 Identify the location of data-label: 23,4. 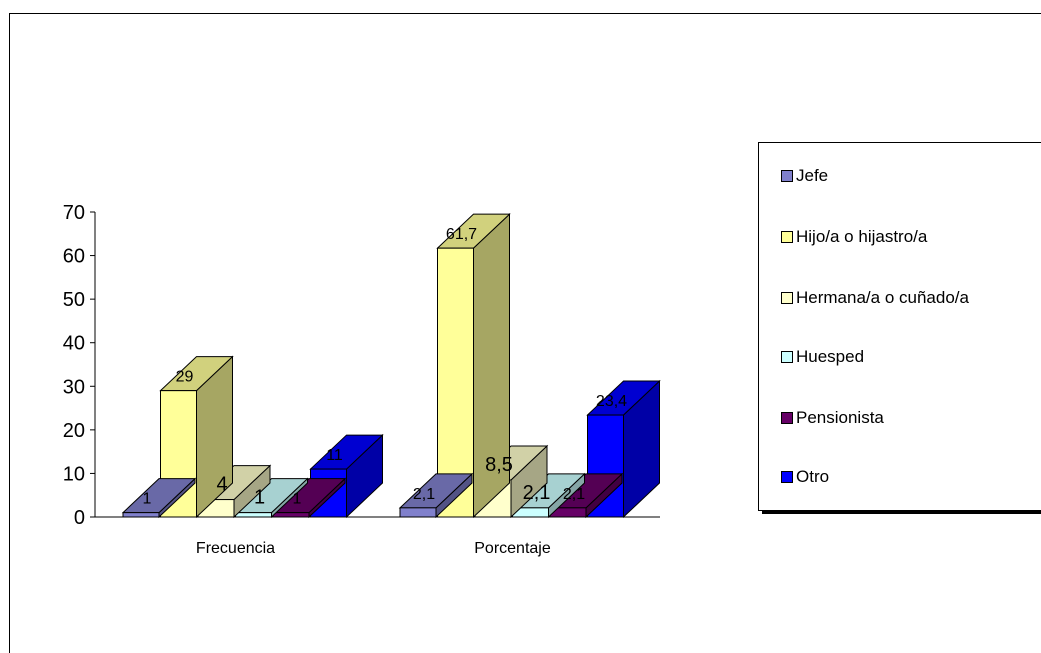
(611, 401).